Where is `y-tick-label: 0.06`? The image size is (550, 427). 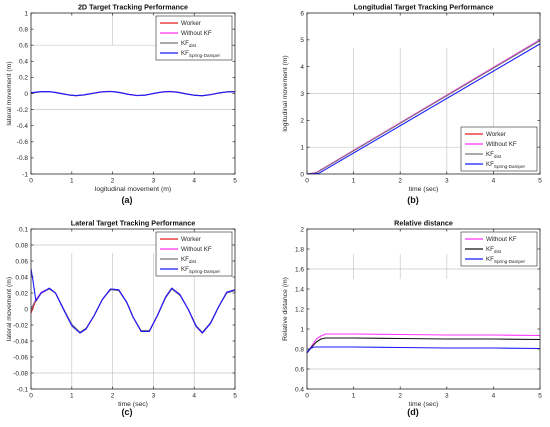 y-tick-label: 0.06 is located at coordinates (21, 261).